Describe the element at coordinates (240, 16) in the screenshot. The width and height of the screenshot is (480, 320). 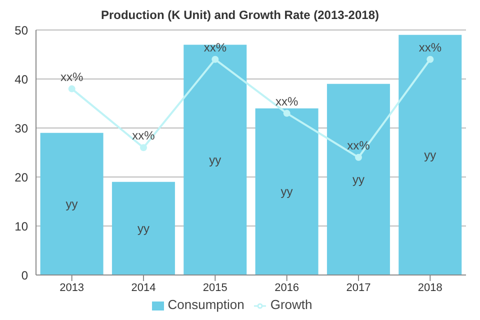
I see `chart-title: Production (K Unit) and Growth Rate (2013-2018)` at that location.